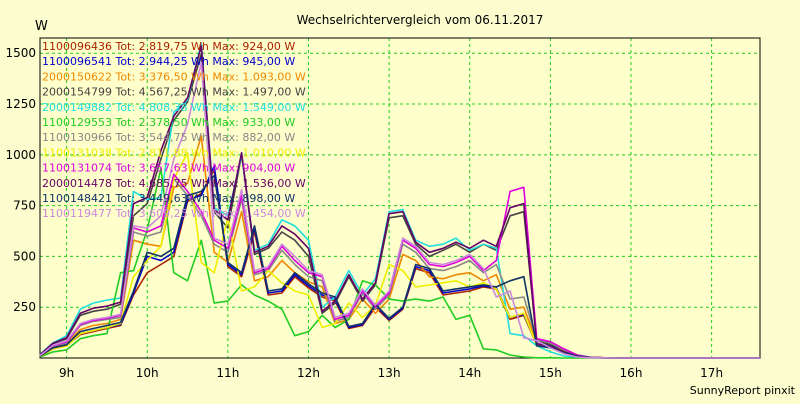 Image resolution: width=800 pixels, height=404 pixels. What do you see at coordinates (20, 104) in the screenshot?
I see `y-tick-label: 1250` at bounding box center [20, 104].